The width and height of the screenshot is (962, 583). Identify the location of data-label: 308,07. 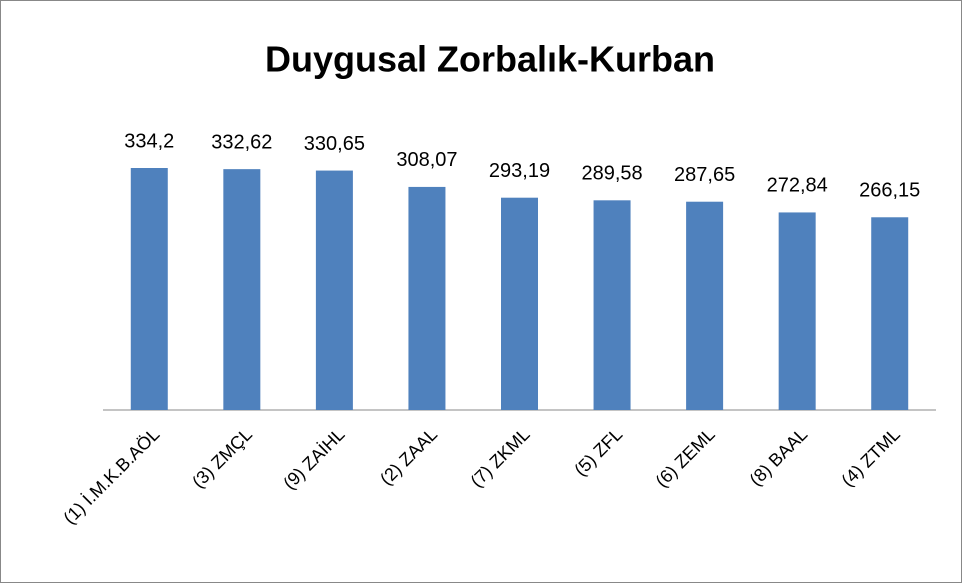
(426, 160).